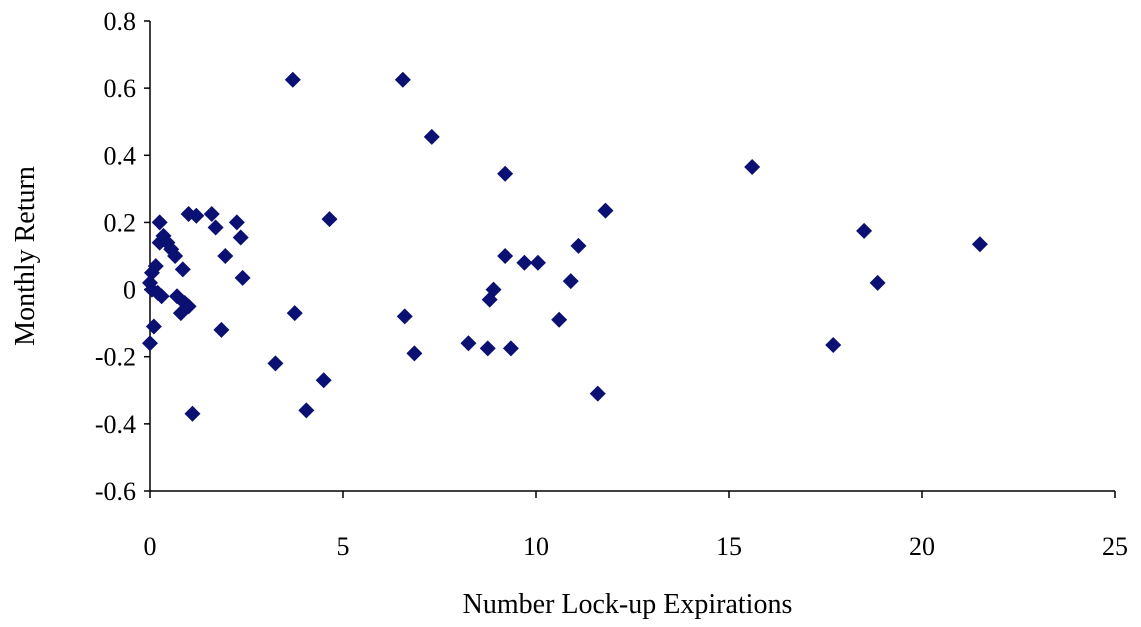 Image resolution: width=1141 pixels, height=627 pixels. What do you see at coordinates (120, 88) in the screenshot?
I see `y-tick-label: 0.6` at bounding box center [120, 88].